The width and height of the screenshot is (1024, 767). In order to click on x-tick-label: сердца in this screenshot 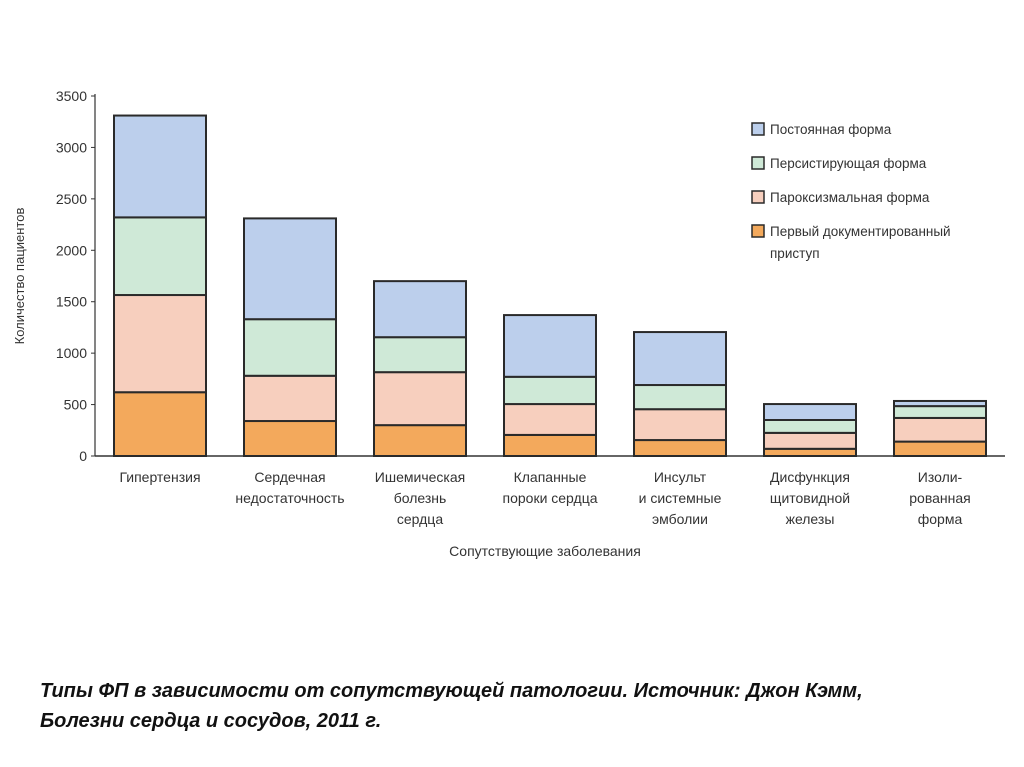, I will do `click(420, 519)`.